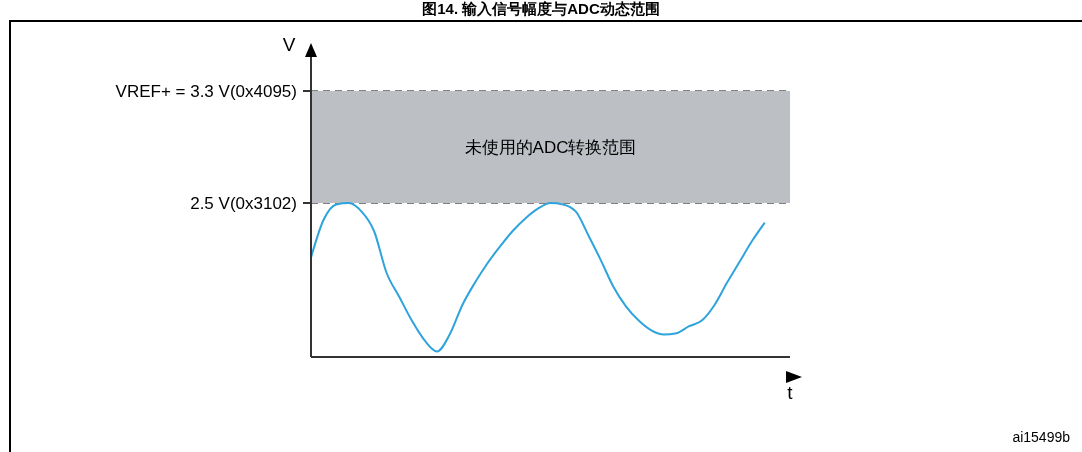 This screenshot has height=452, width=1082. What do you see at coordinates (550, 148) in the screenshot?
I see `band-label: 未使用的ADC转换范围` at bounding box center [550, 148].